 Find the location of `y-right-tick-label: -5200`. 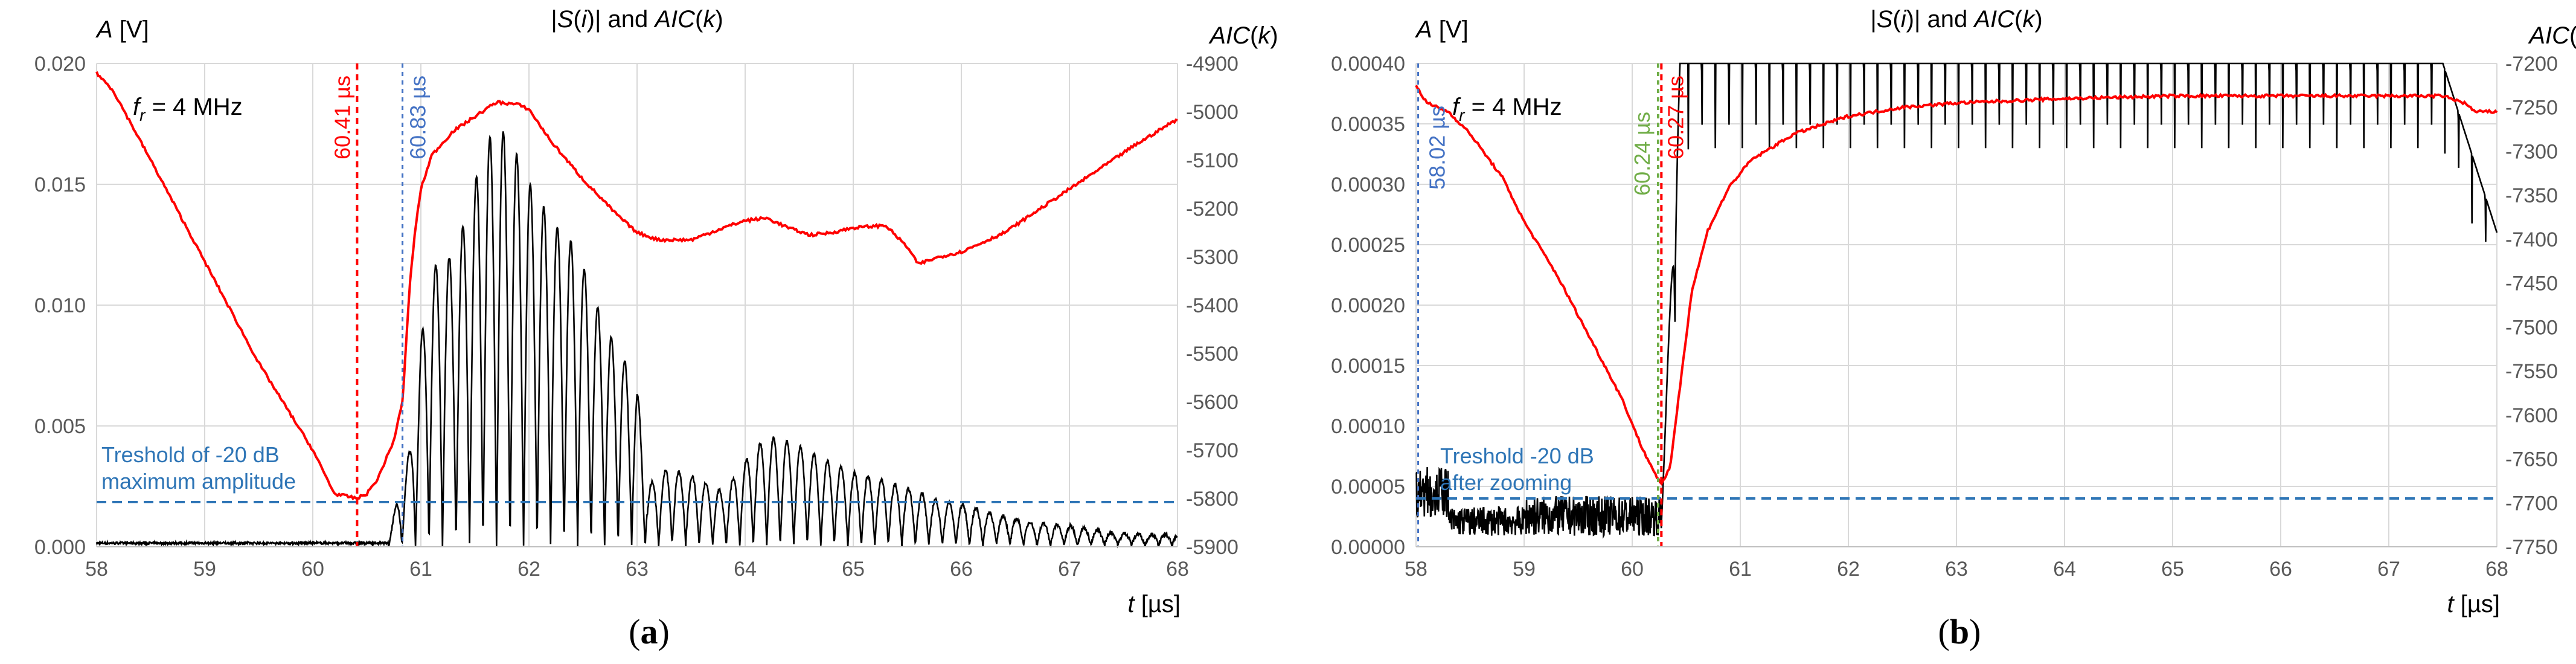

y-right-tick-label: -5200 is located at coordinates (1212, 209).